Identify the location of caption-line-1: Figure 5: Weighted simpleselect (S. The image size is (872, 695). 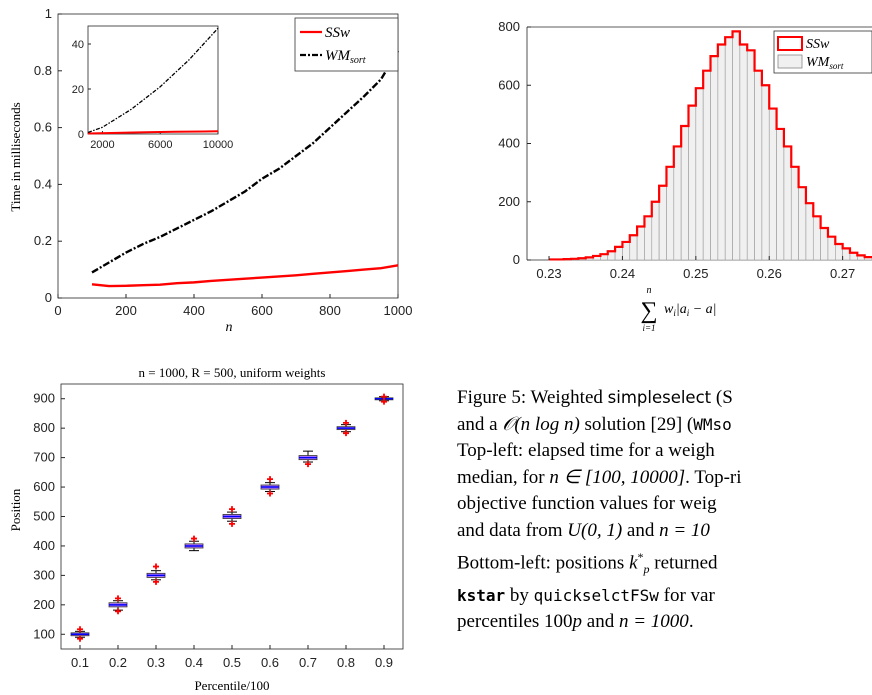
(595, 397).